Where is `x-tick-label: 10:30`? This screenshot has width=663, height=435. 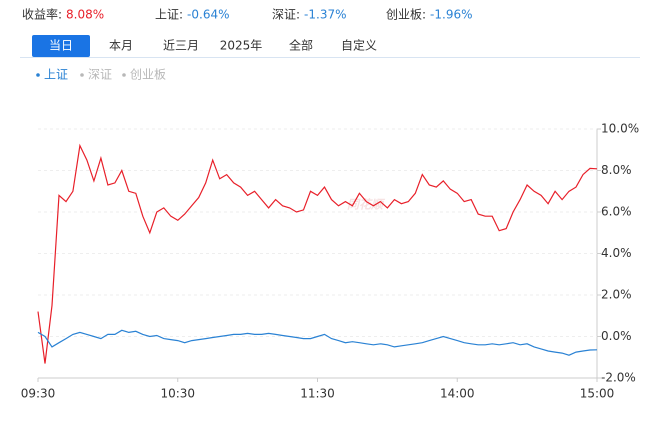 x-tick-label: 10:30 is located at coordinates (177, 394).